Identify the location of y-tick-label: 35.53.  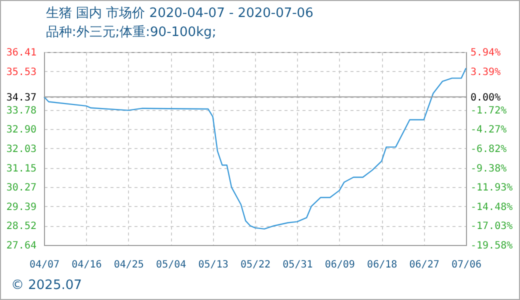
(21, 72).